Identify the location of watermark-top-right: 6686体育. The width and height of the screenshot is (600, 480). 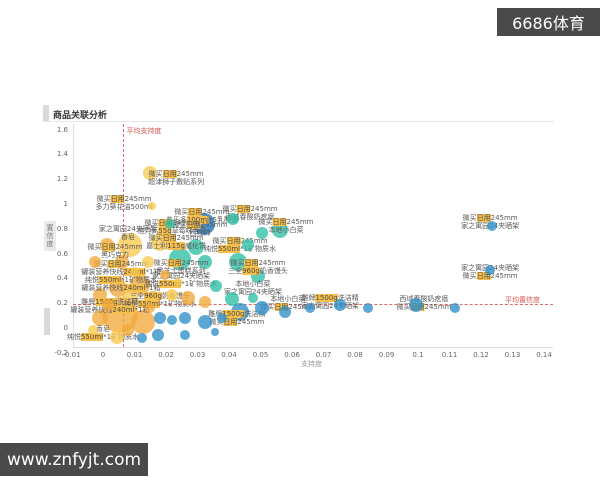
(548, 22).